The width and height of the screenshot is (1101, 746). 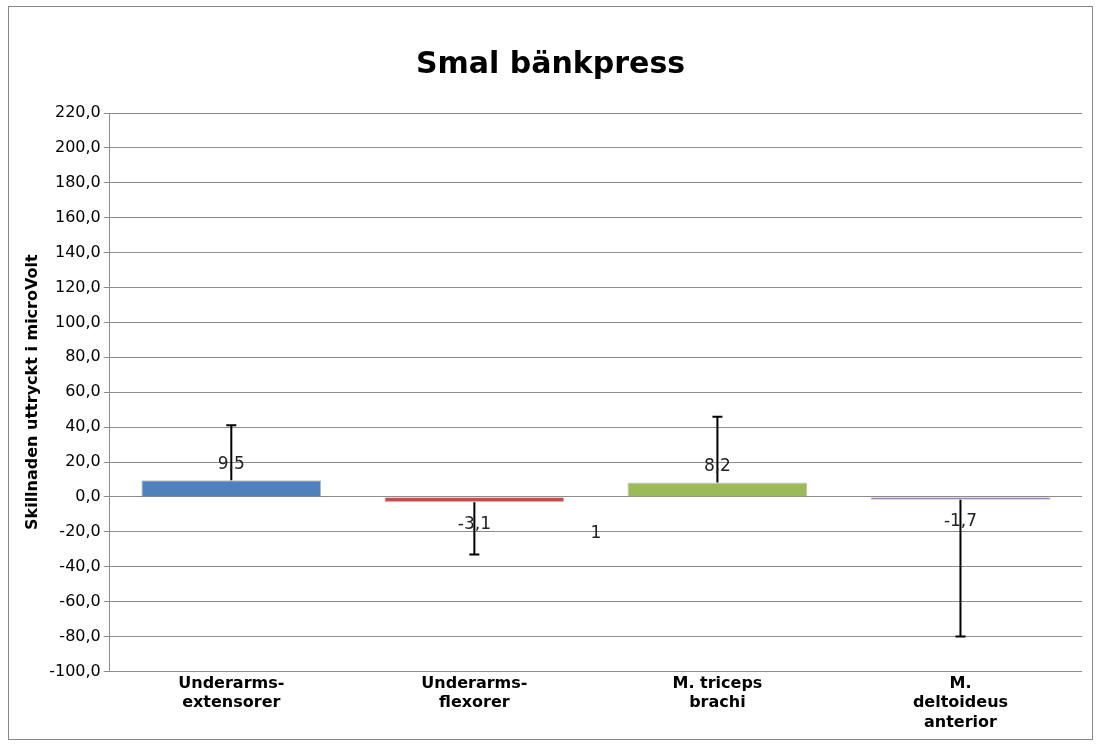 What do you see at coordinates (83, 391) in the screenshot?
I see `y-tick-label: 60,0` at bounding box center [83, 391].